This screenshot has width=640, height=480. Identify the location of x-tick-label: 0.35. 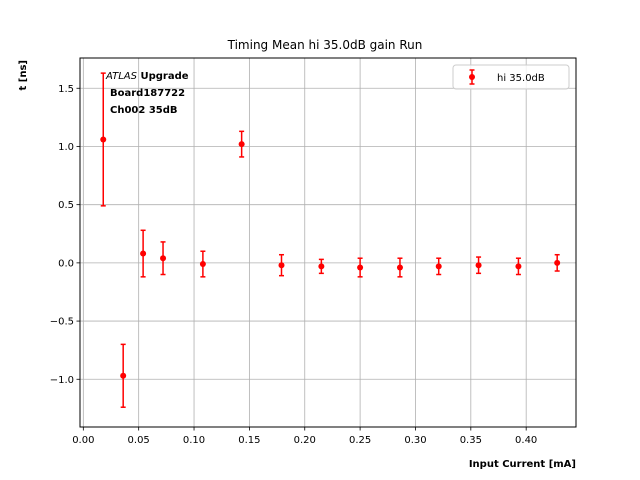
(471, 440).